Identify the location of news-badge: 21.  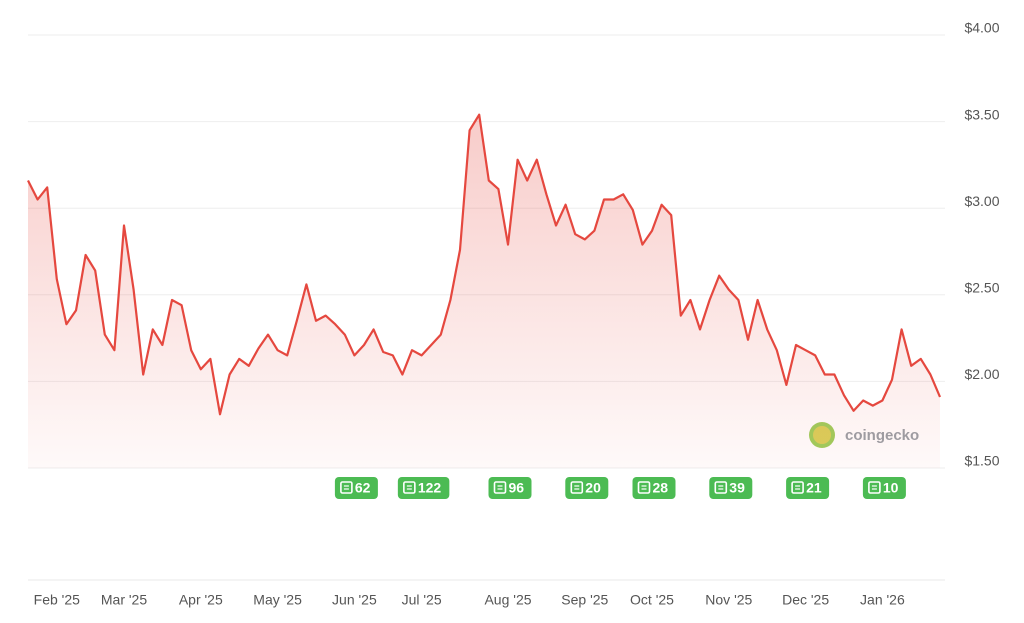
(808, 488).